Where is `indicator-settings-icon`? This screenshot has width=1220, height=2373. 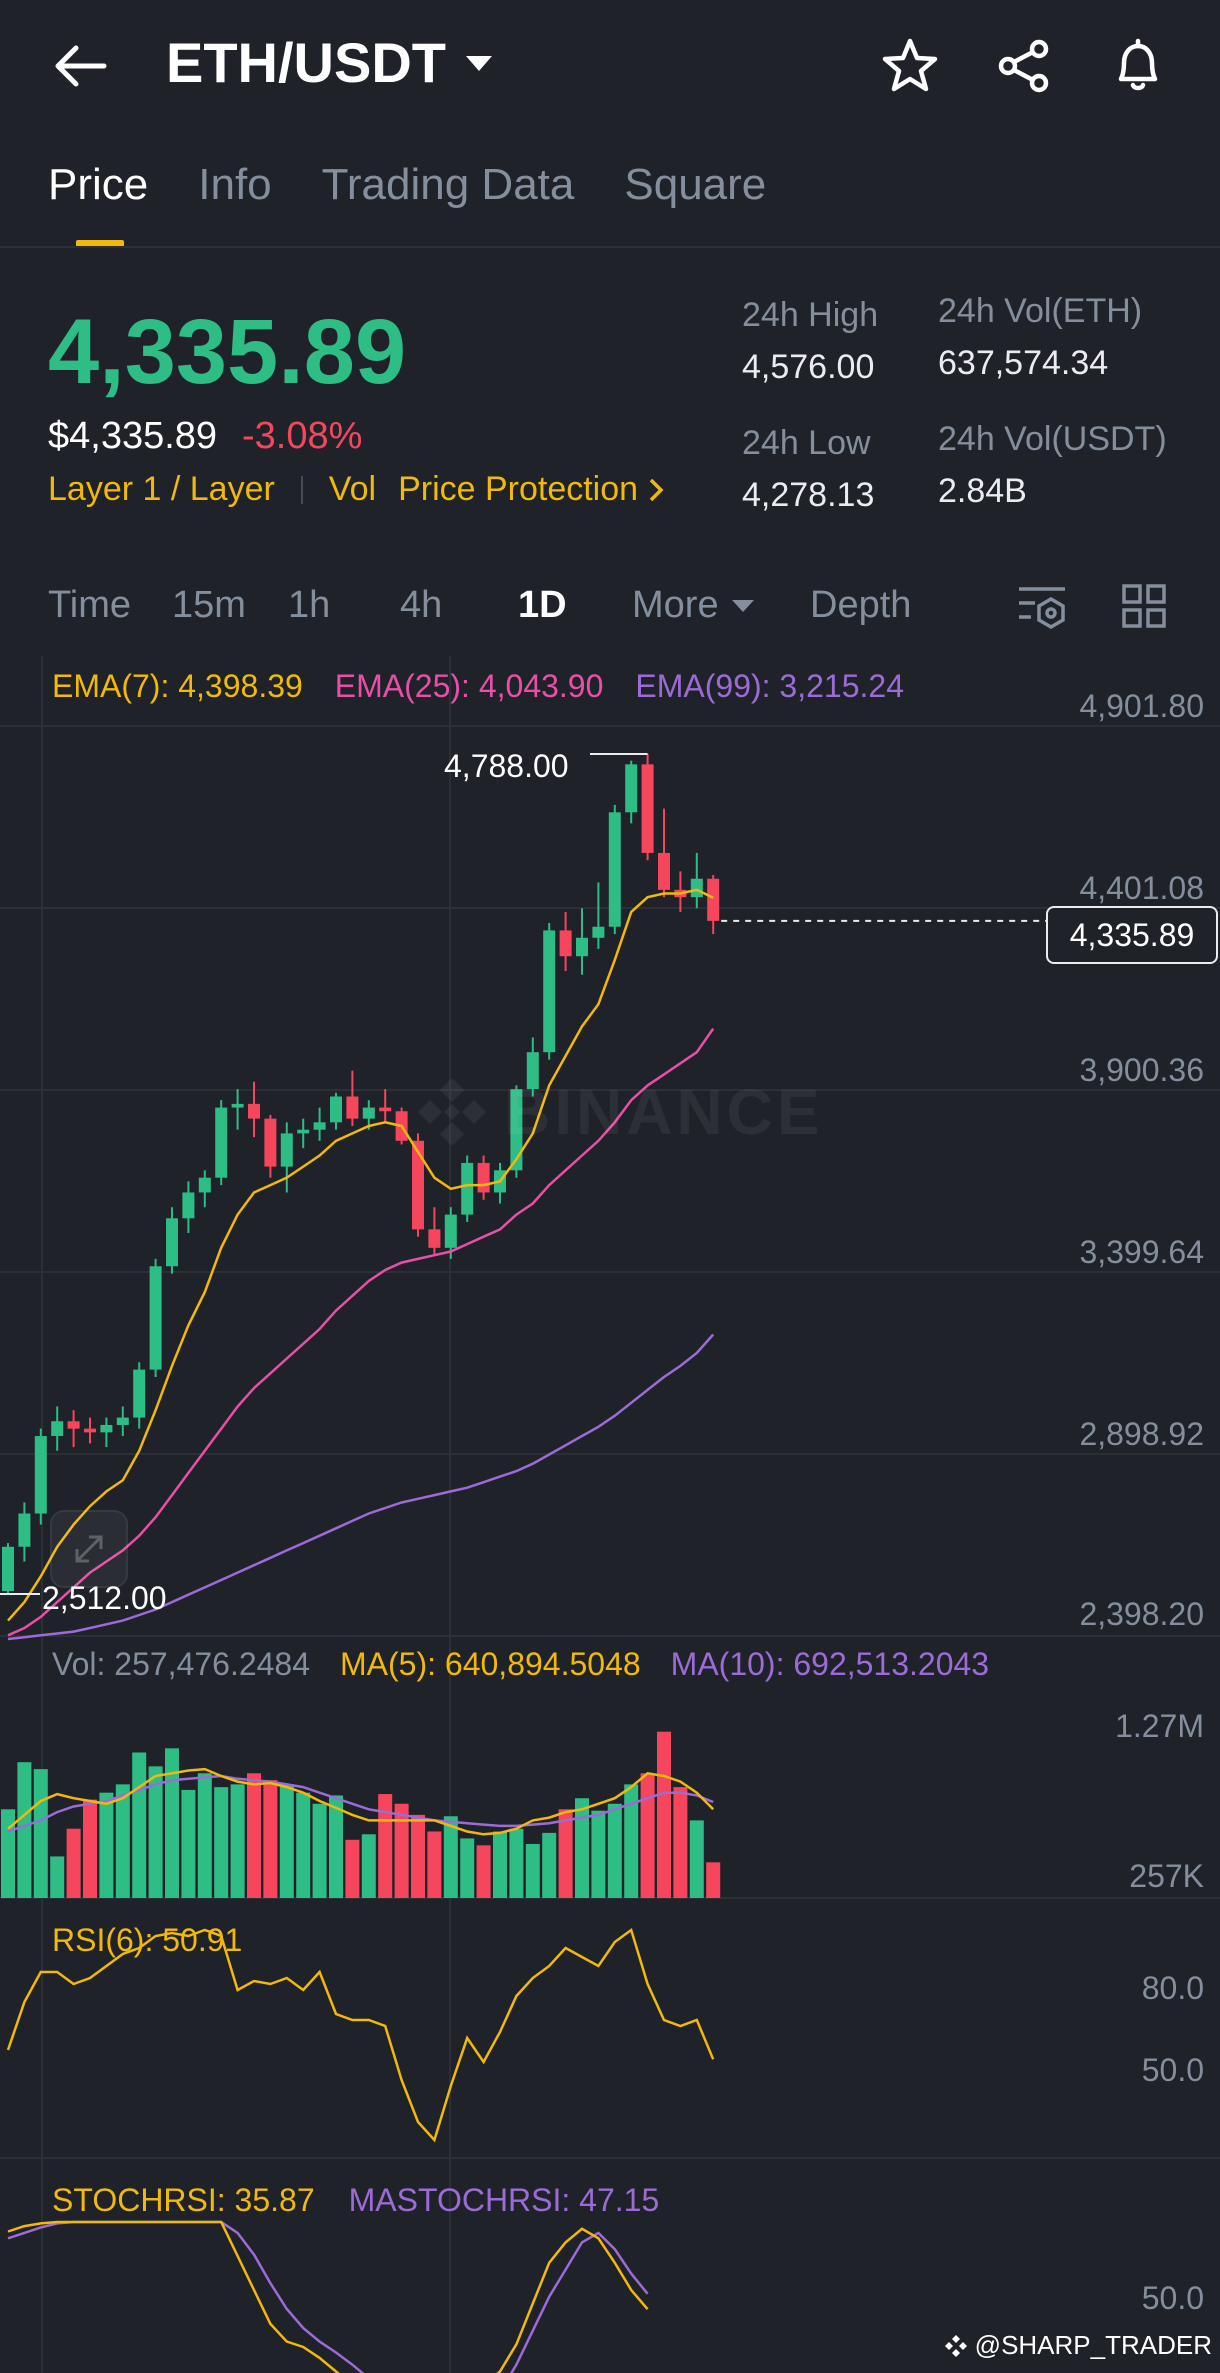
indicator-settings-icon is located at coordinates (1042, 608).